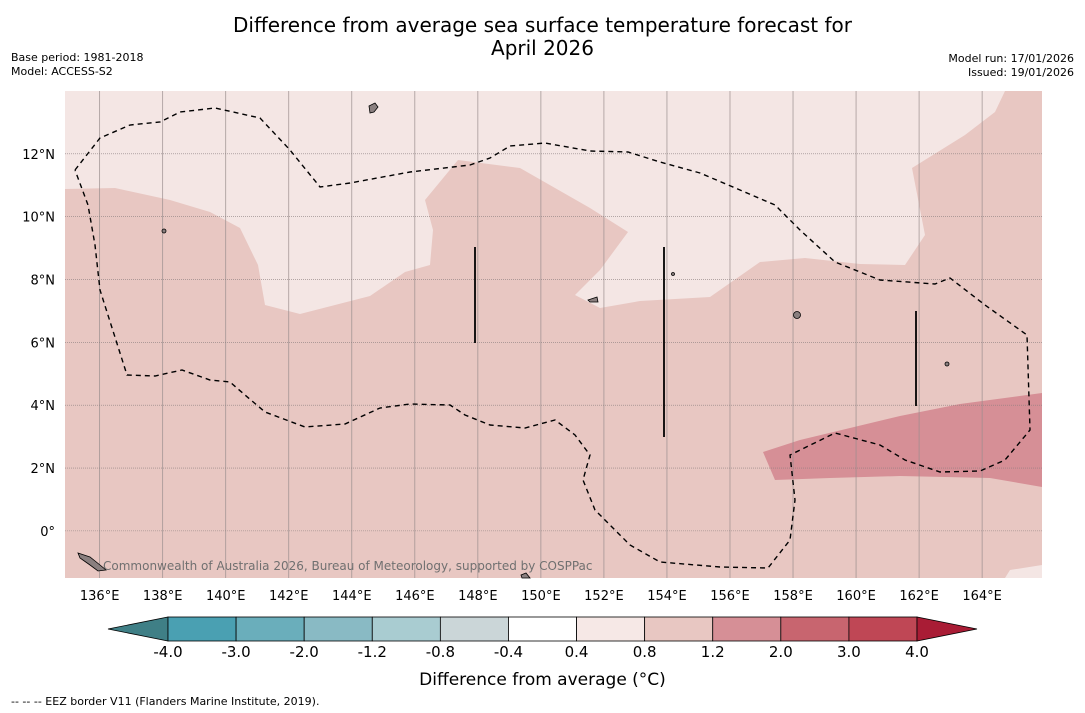 The width and height of the screenshot is (1085, 713). What do you see at coordinates (100, 596) in the screenshot?
I see `longitude-label: 136°E` at bounding box center [100, 596].